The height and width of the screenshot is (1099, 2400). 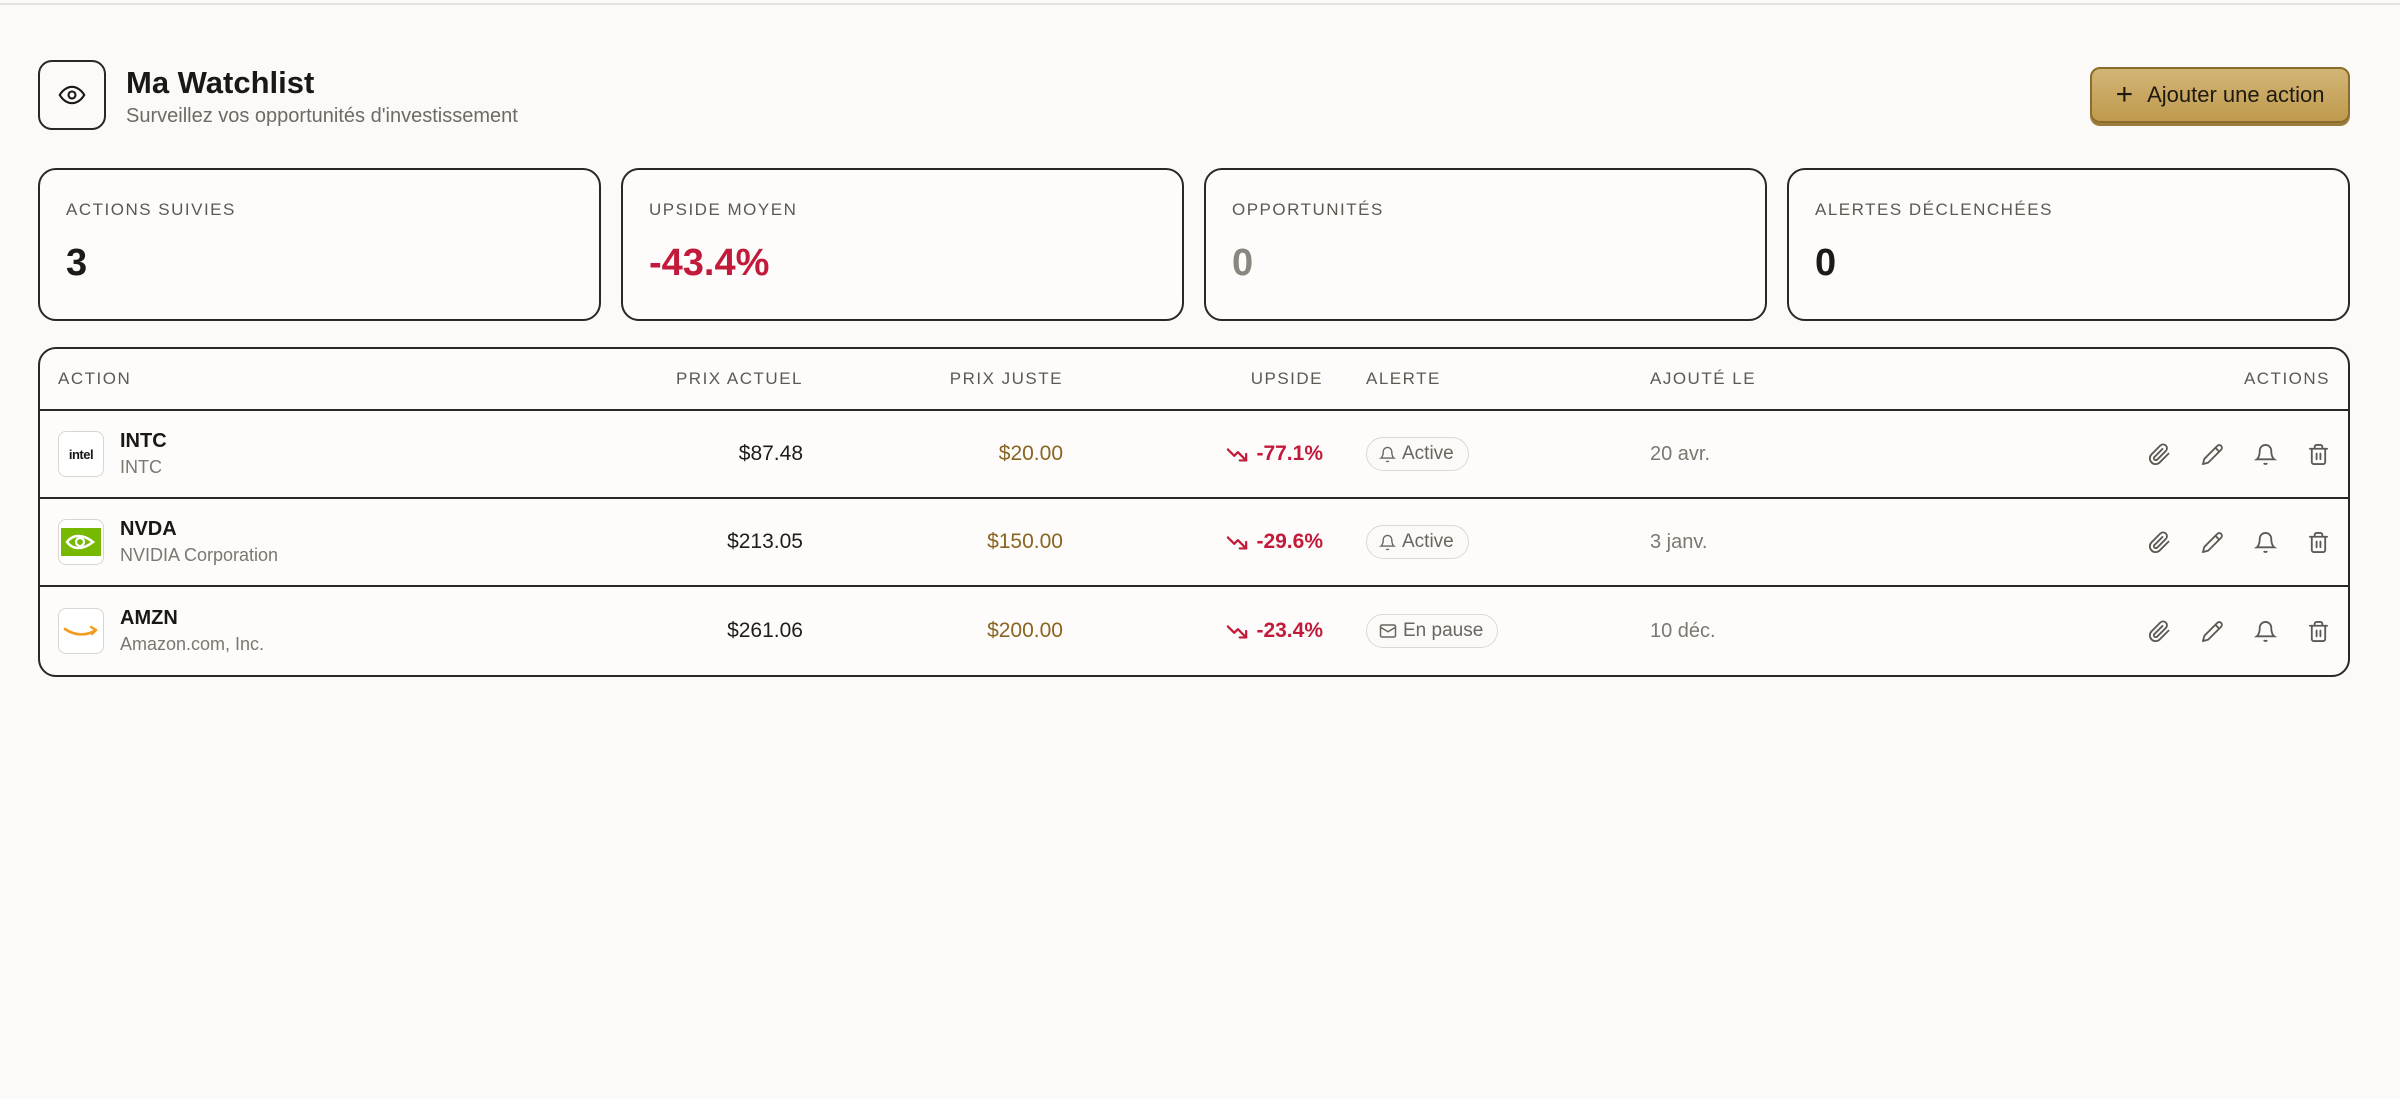 I want to click on stat-card-opportunites: OPPORTUNITÉS 0, so click(x=1485, y=244).